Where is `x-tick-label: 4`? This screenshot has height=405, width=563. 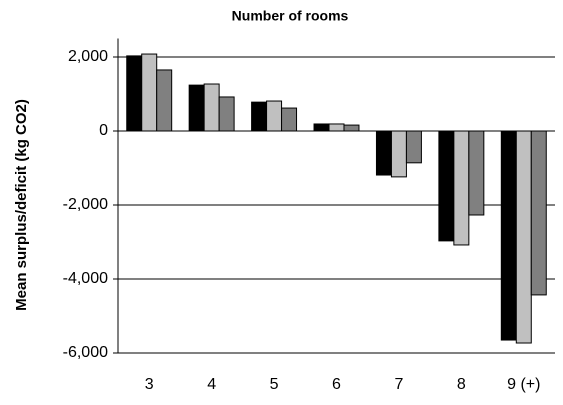 x-tick-label: 4 is located at coordinates (211, 384).